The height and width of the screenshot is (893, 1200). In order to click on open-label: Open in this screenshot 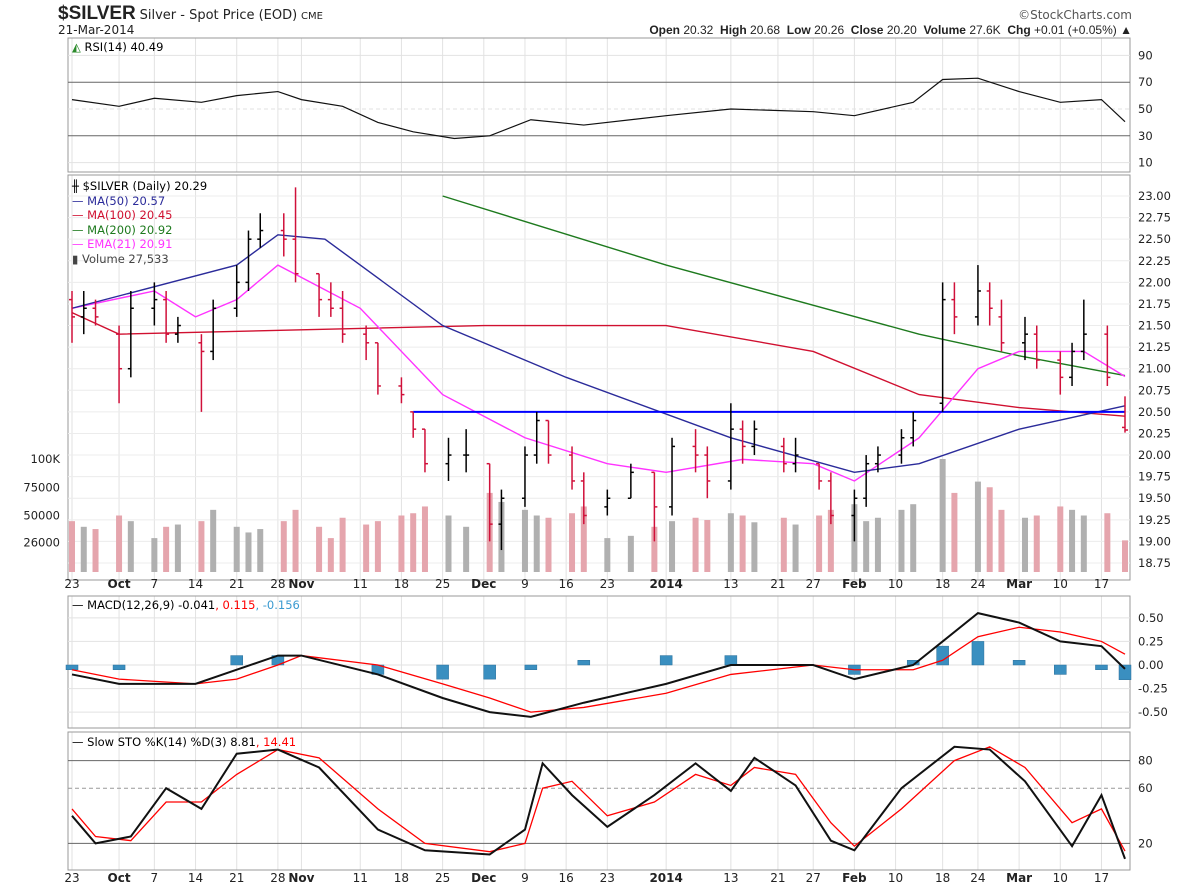, I will do `click(664, 30)`.